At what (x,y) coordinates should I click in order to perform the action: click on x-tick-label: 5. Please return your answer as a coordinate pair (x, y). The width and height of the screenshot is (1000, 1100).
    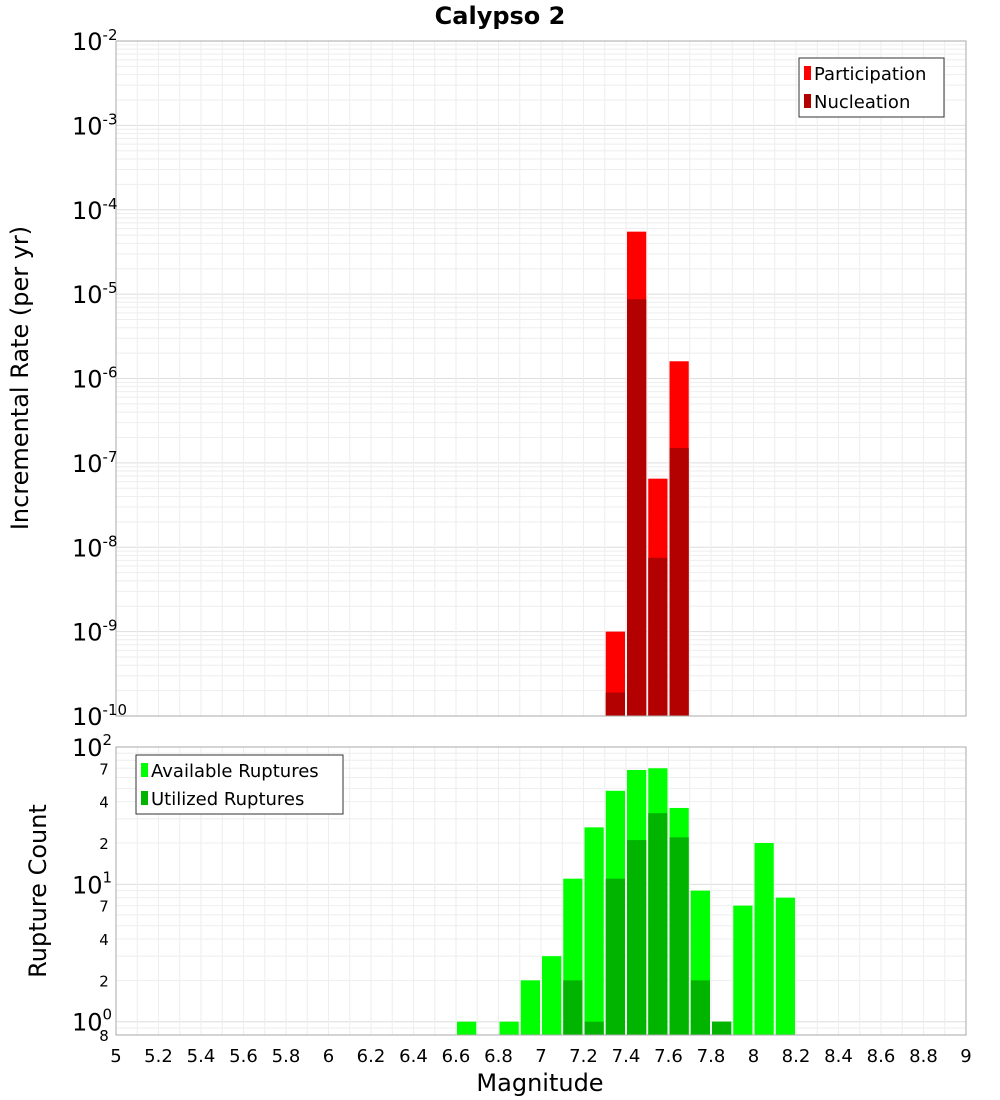
    Looking at the image, I should click on (115, 1056).